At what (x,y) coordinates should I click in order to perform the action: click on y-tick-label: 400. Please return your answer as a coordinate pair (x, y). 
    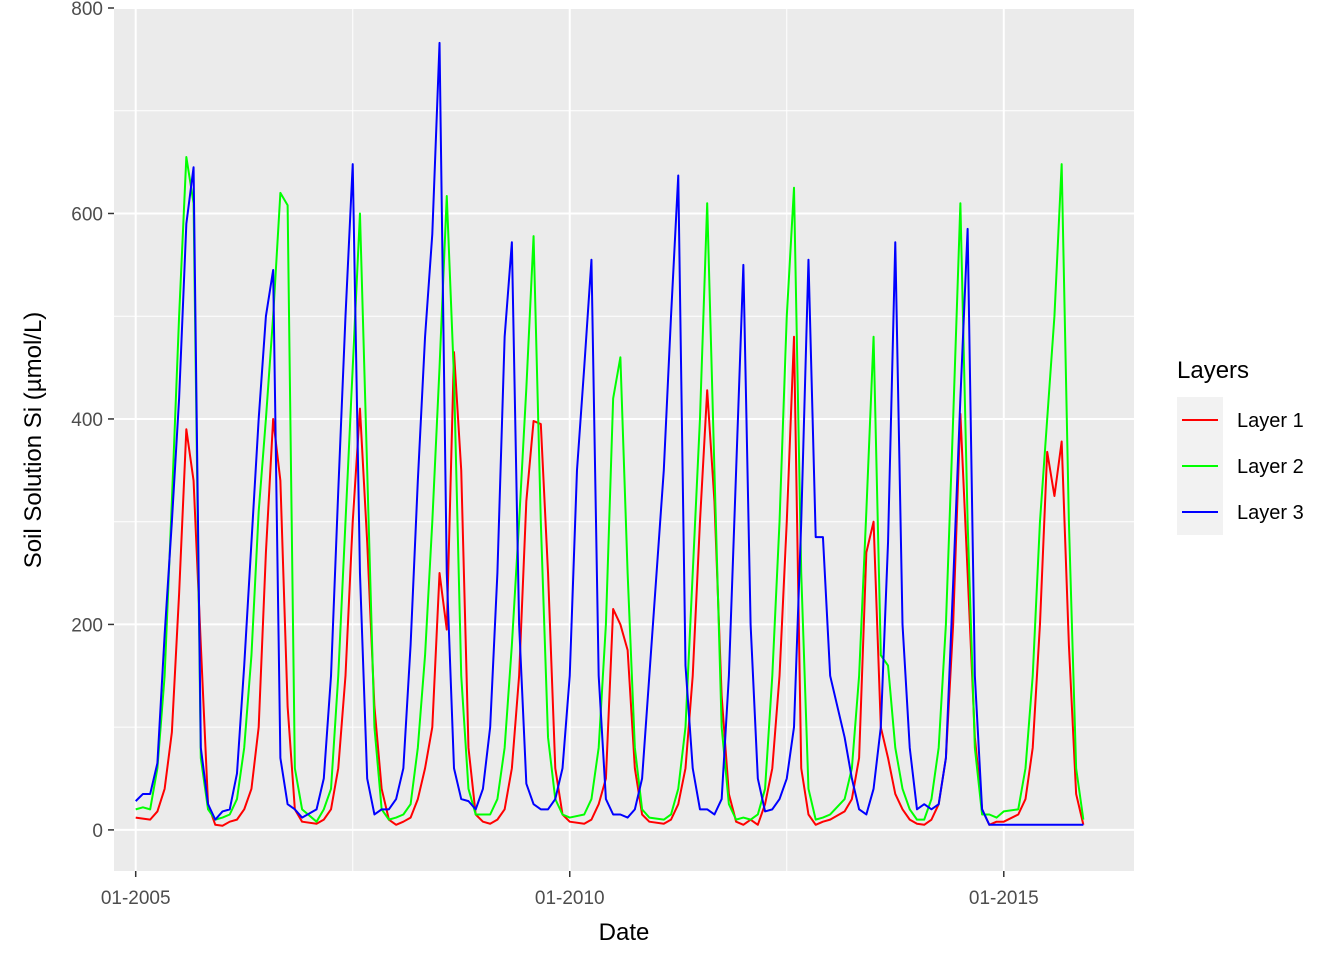
    Looking at the image, I should click on (87, 420).